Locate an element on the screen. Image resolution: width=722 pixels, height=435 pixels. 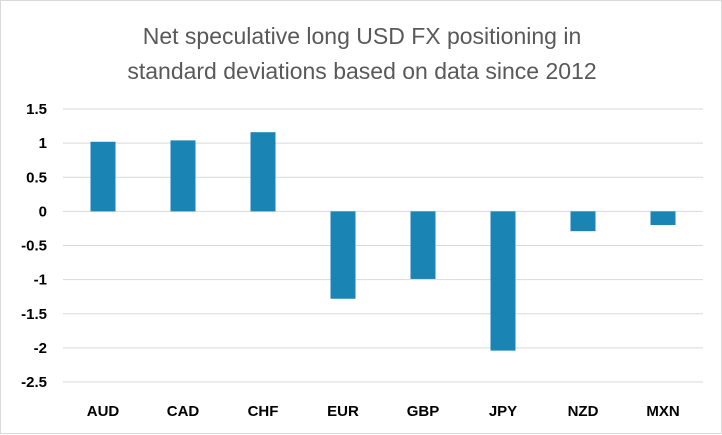
x-tick-label-mxn: MXN is located at coordinates (662, 411).